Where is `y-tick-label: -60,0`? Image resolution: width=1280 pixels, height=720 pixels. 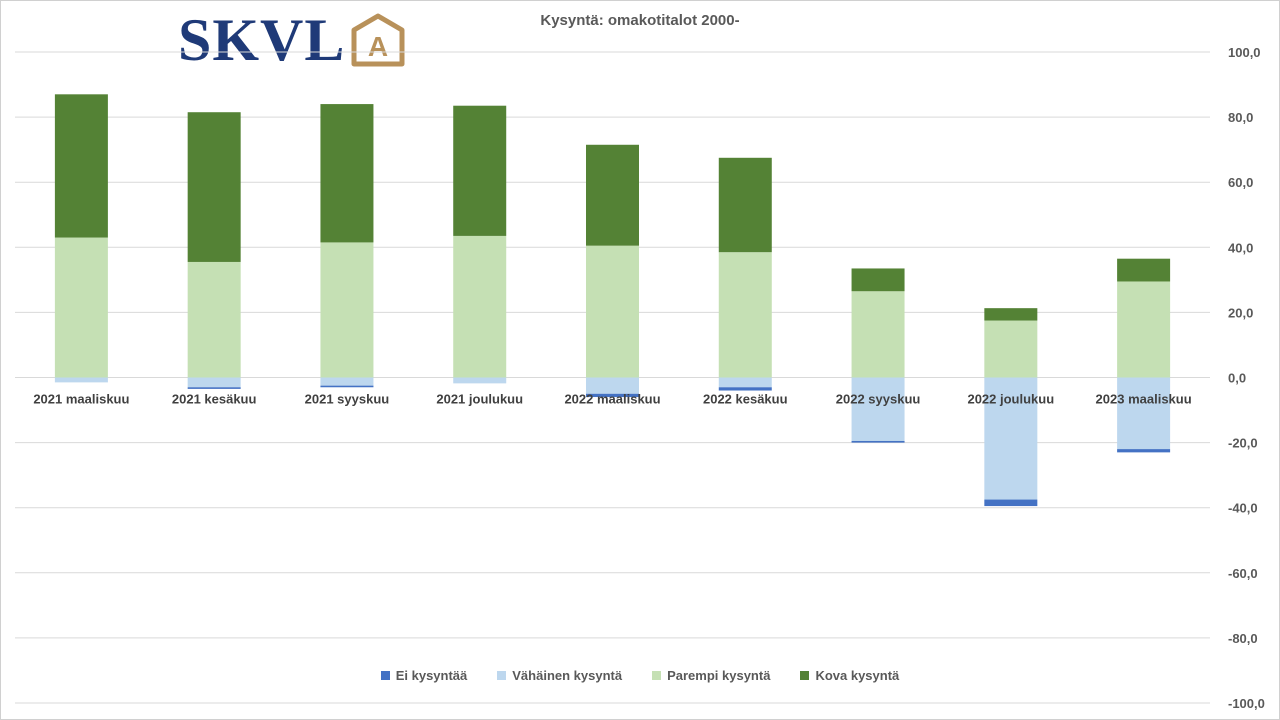
y-tick-label: -60,0 is located at coordinates (1243, 573).